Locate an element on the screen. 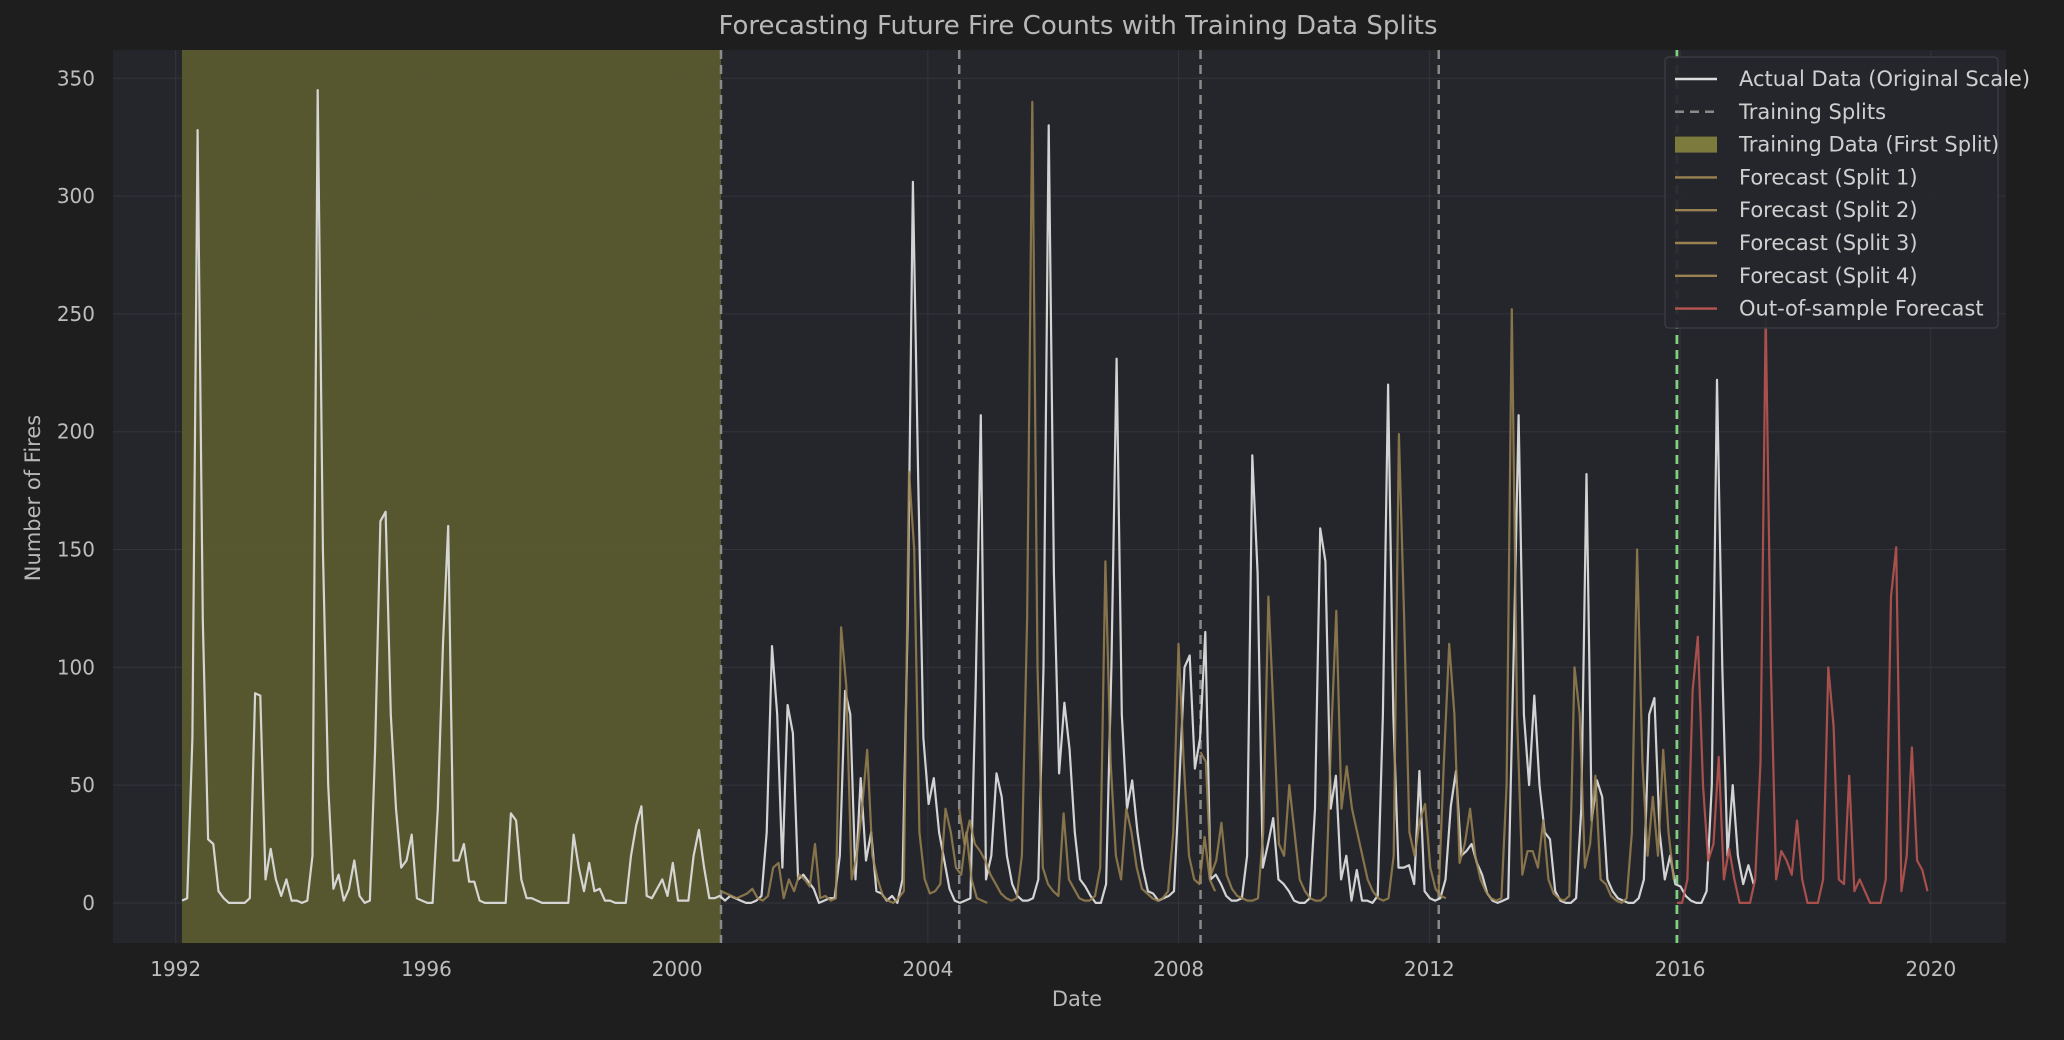 The image size is (2064, 1040). y-tick-label: 200 is located at coordinates (76, 432).